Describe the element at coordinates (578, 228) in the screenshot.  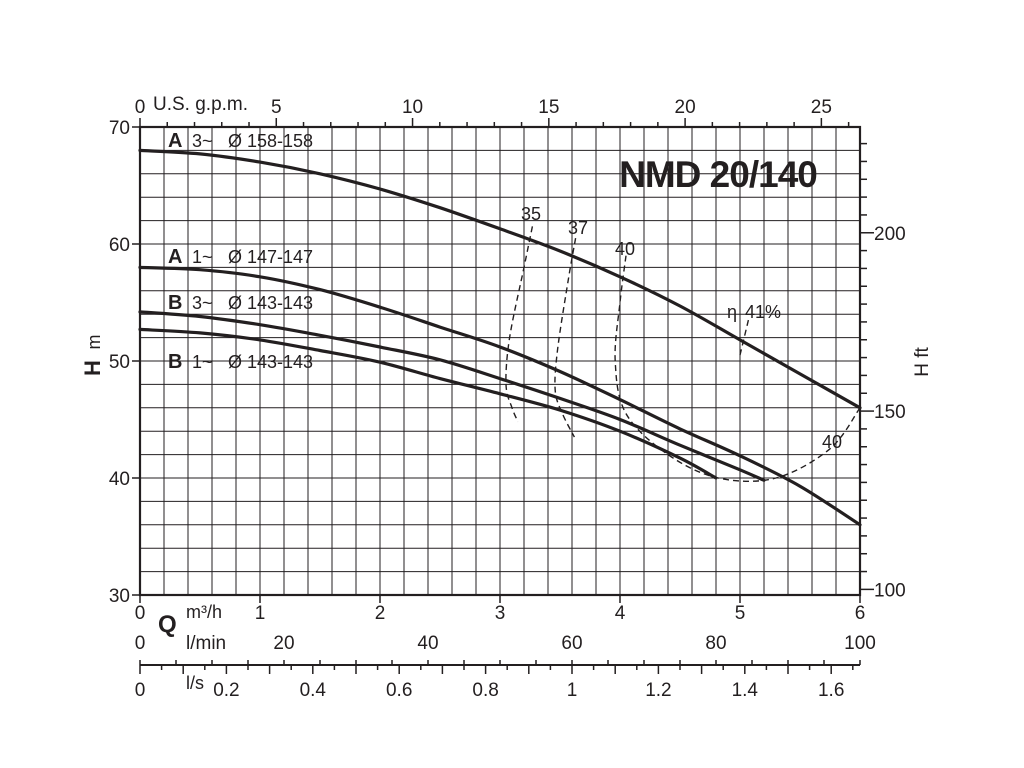
I see `eff-label-37: 37` at that location.